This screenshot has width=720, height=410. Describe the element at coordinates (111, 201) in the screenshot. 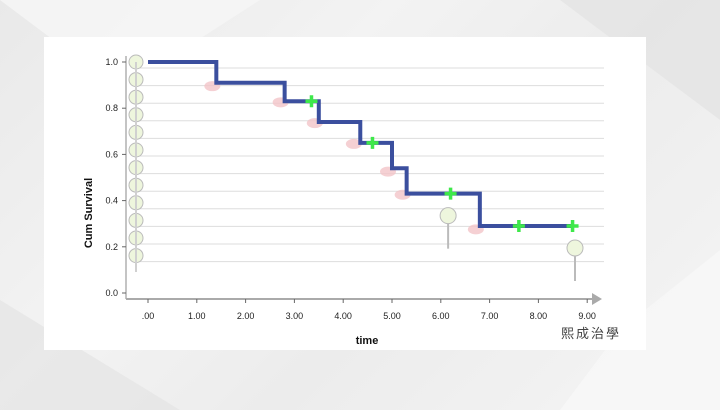

I see `y-tick-label: 0.4` at that location.